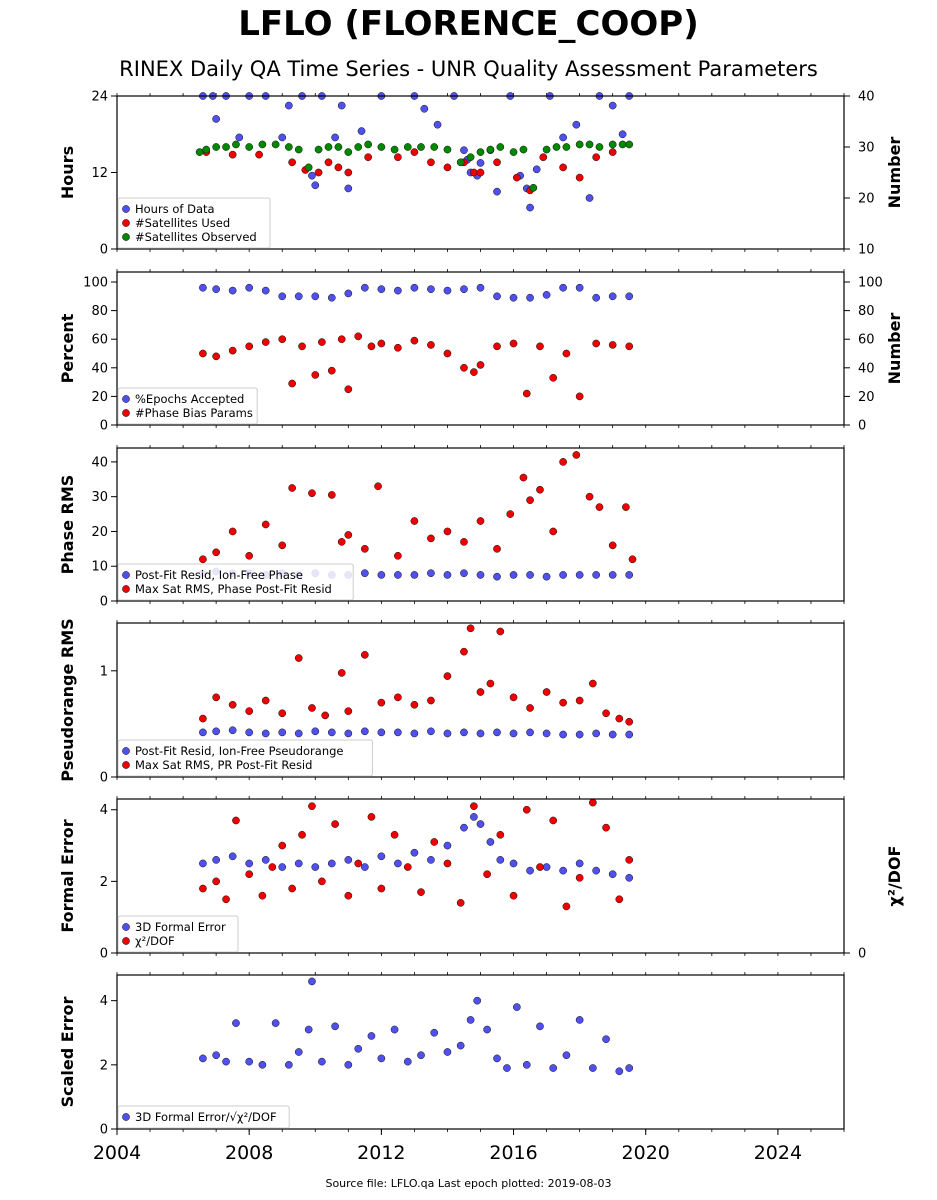 The height and width of the screenshot is (1200, 937). Describe the element at coordinates (866, 97) in the screenshot. I see `y2-tick-label: 40` at that location.